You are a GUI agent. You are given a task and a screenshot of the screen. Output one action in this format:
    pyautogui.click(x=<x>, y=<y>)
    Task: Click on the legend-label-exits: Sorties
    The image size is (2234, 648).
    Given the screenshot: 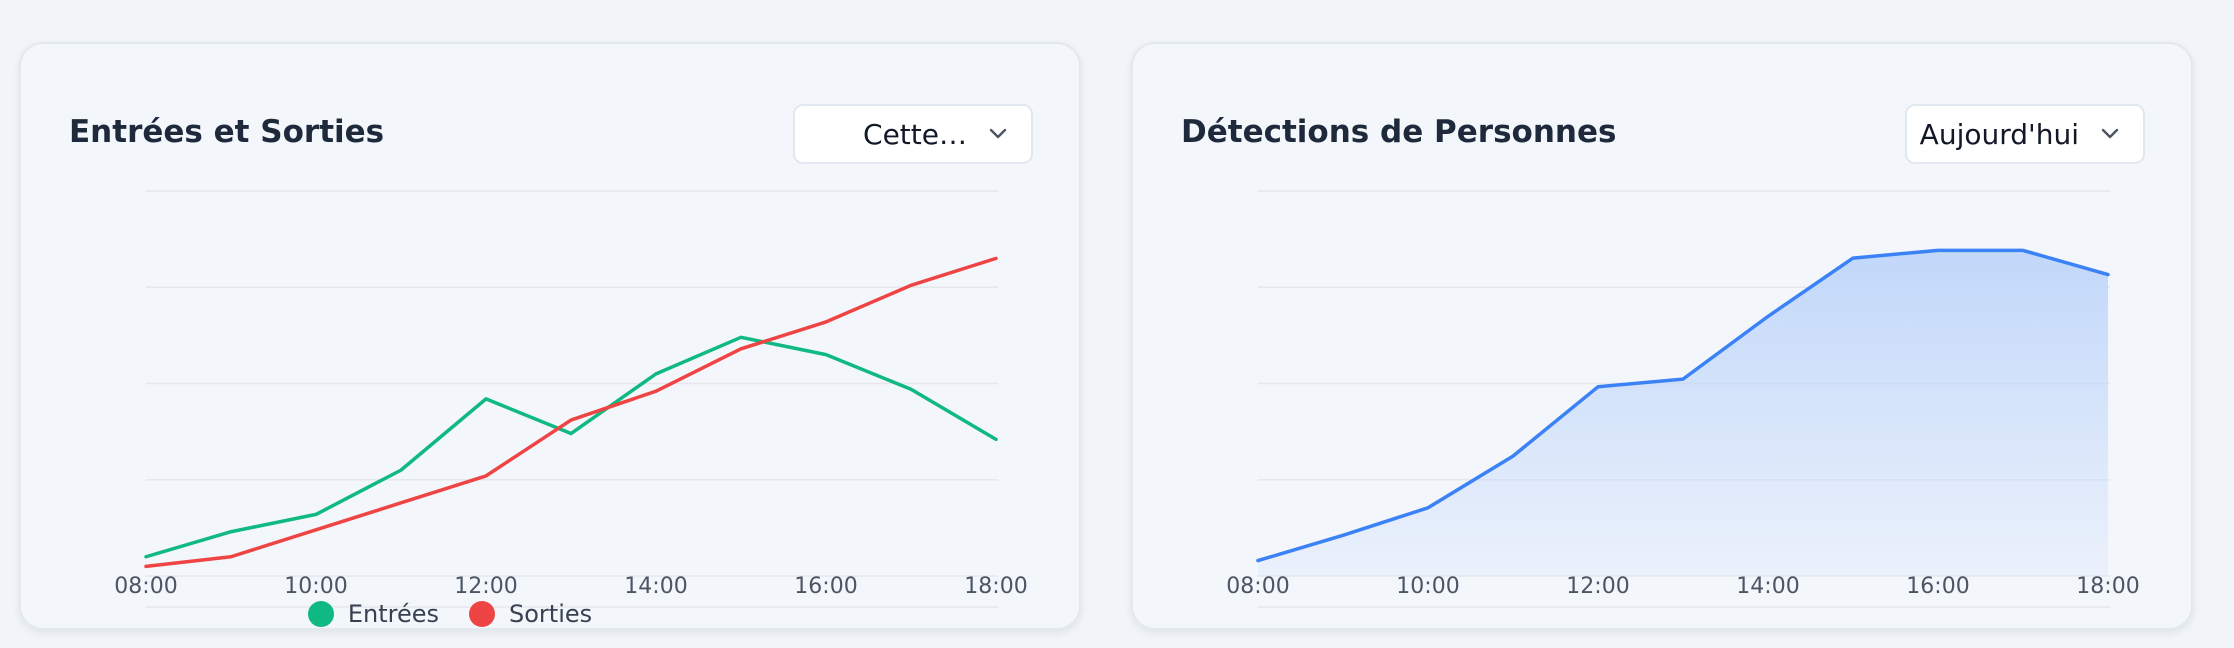 What is the action you would take?
    pyautogui.click(x=551, y=614)
    